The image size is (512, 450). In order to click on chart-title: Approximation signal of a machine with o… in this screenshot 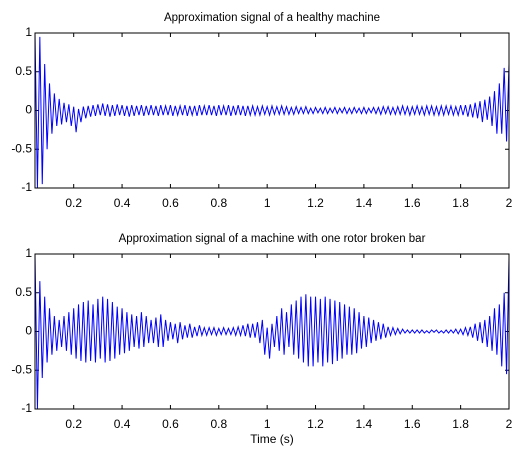, I will do `click(272, 239)`.